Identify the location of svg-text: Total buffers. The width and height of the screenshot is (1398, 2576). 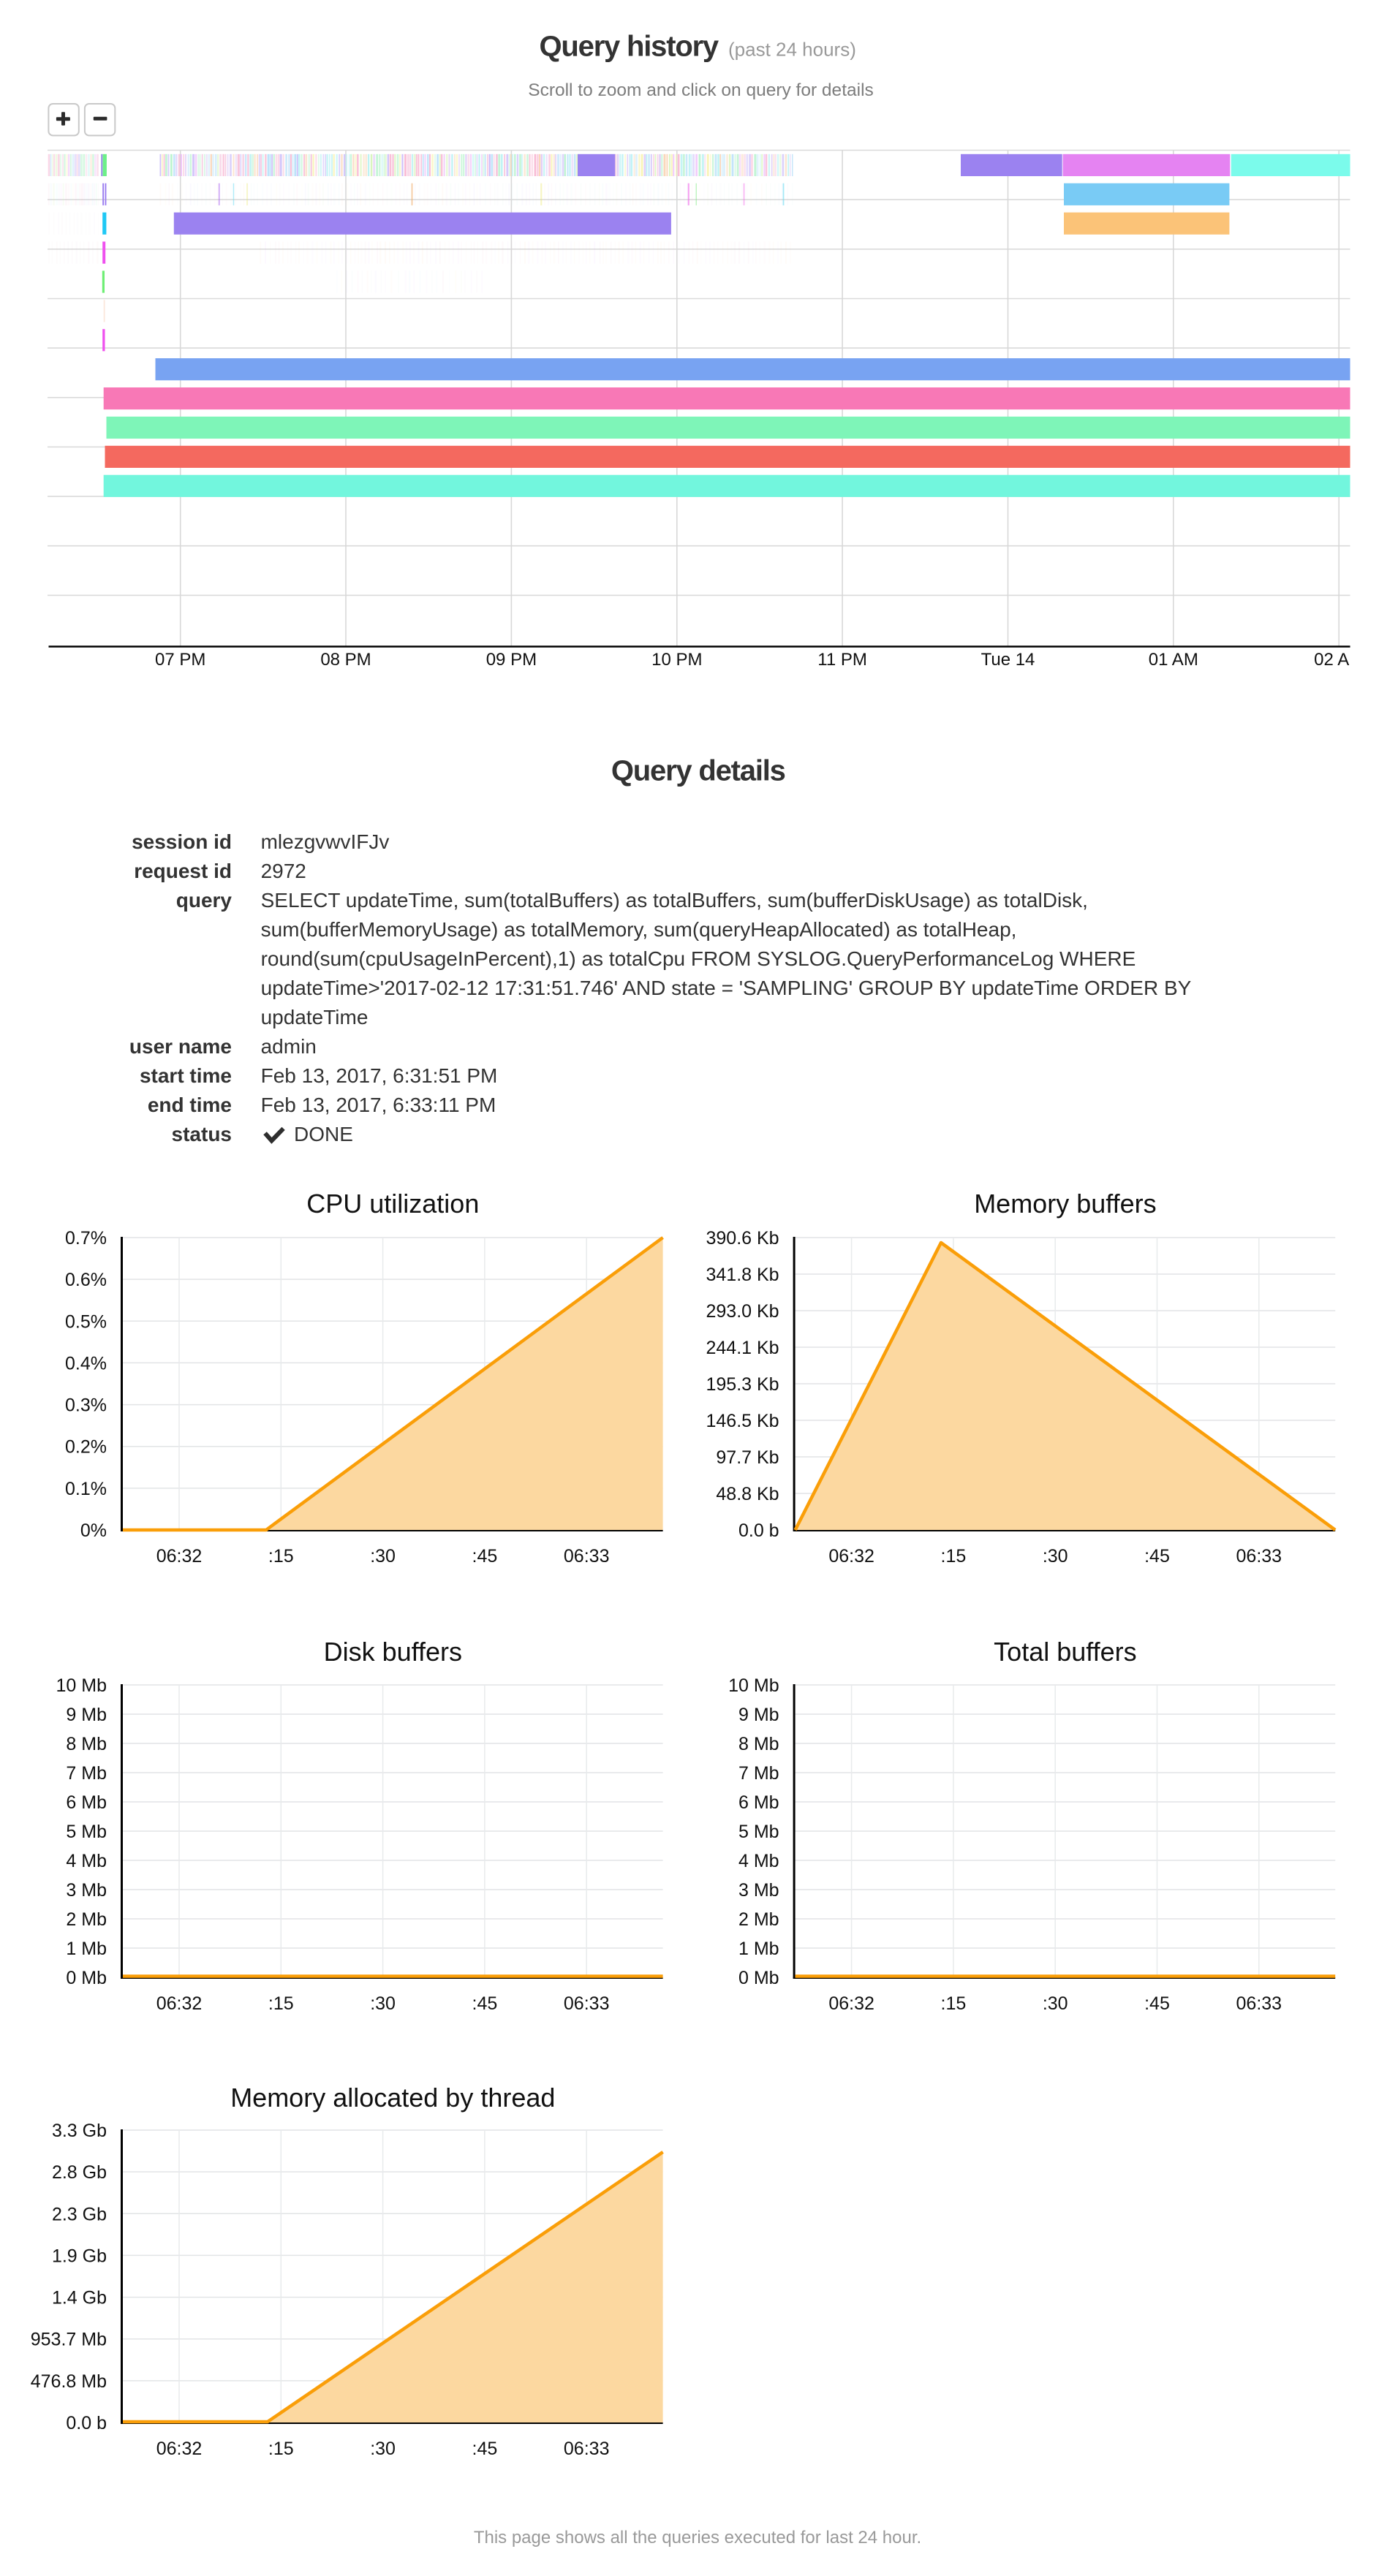
(1065, 1652).